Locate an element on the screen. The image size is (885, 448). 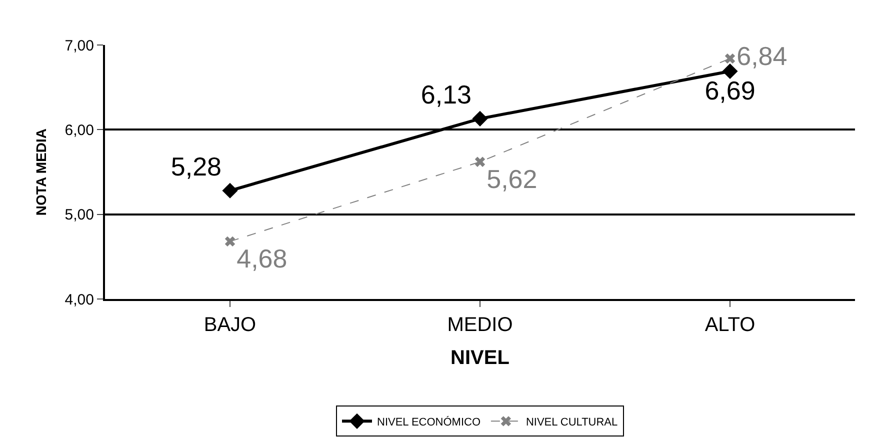
y-tick-label: 6,00 is located at coordinates (79, 130).